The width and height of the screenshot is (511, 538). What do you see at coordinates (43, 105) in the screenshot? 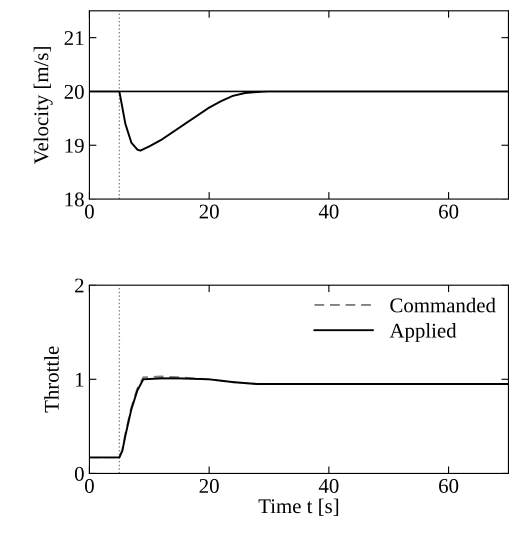
I see `y-axis-title: Velocity [m/s]` at bounding box center [43, 105].